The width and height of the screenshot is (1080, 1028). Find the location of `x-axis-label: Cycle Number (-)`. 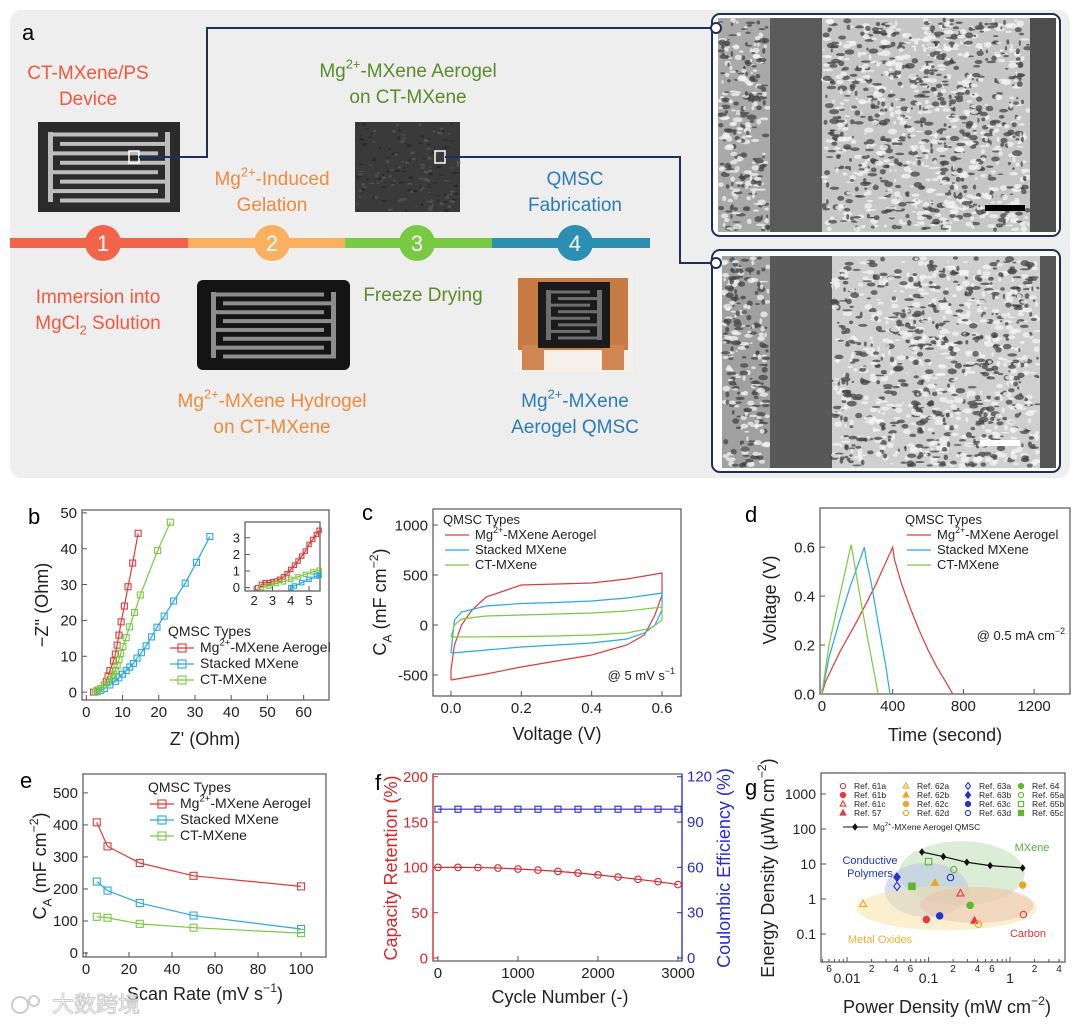

x-axis-label: Cycle Number (-) is located at coordinates (559, 997).